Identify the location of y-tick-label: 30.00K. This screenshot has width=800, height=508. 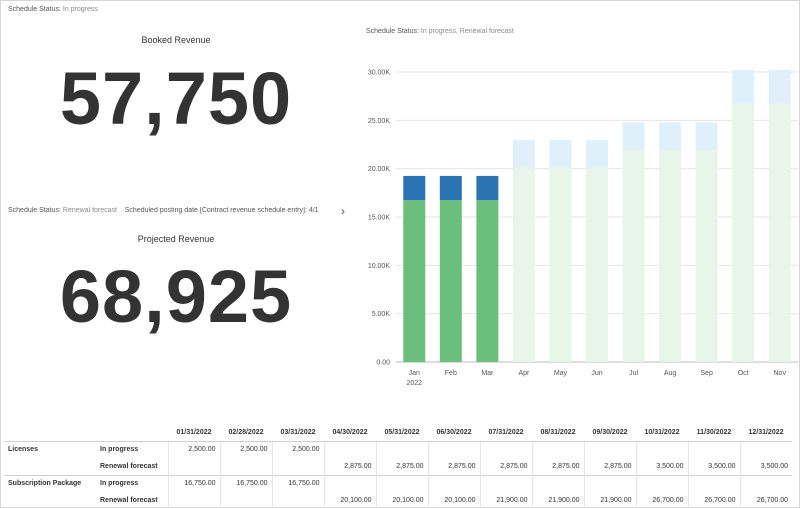
(379, 73).